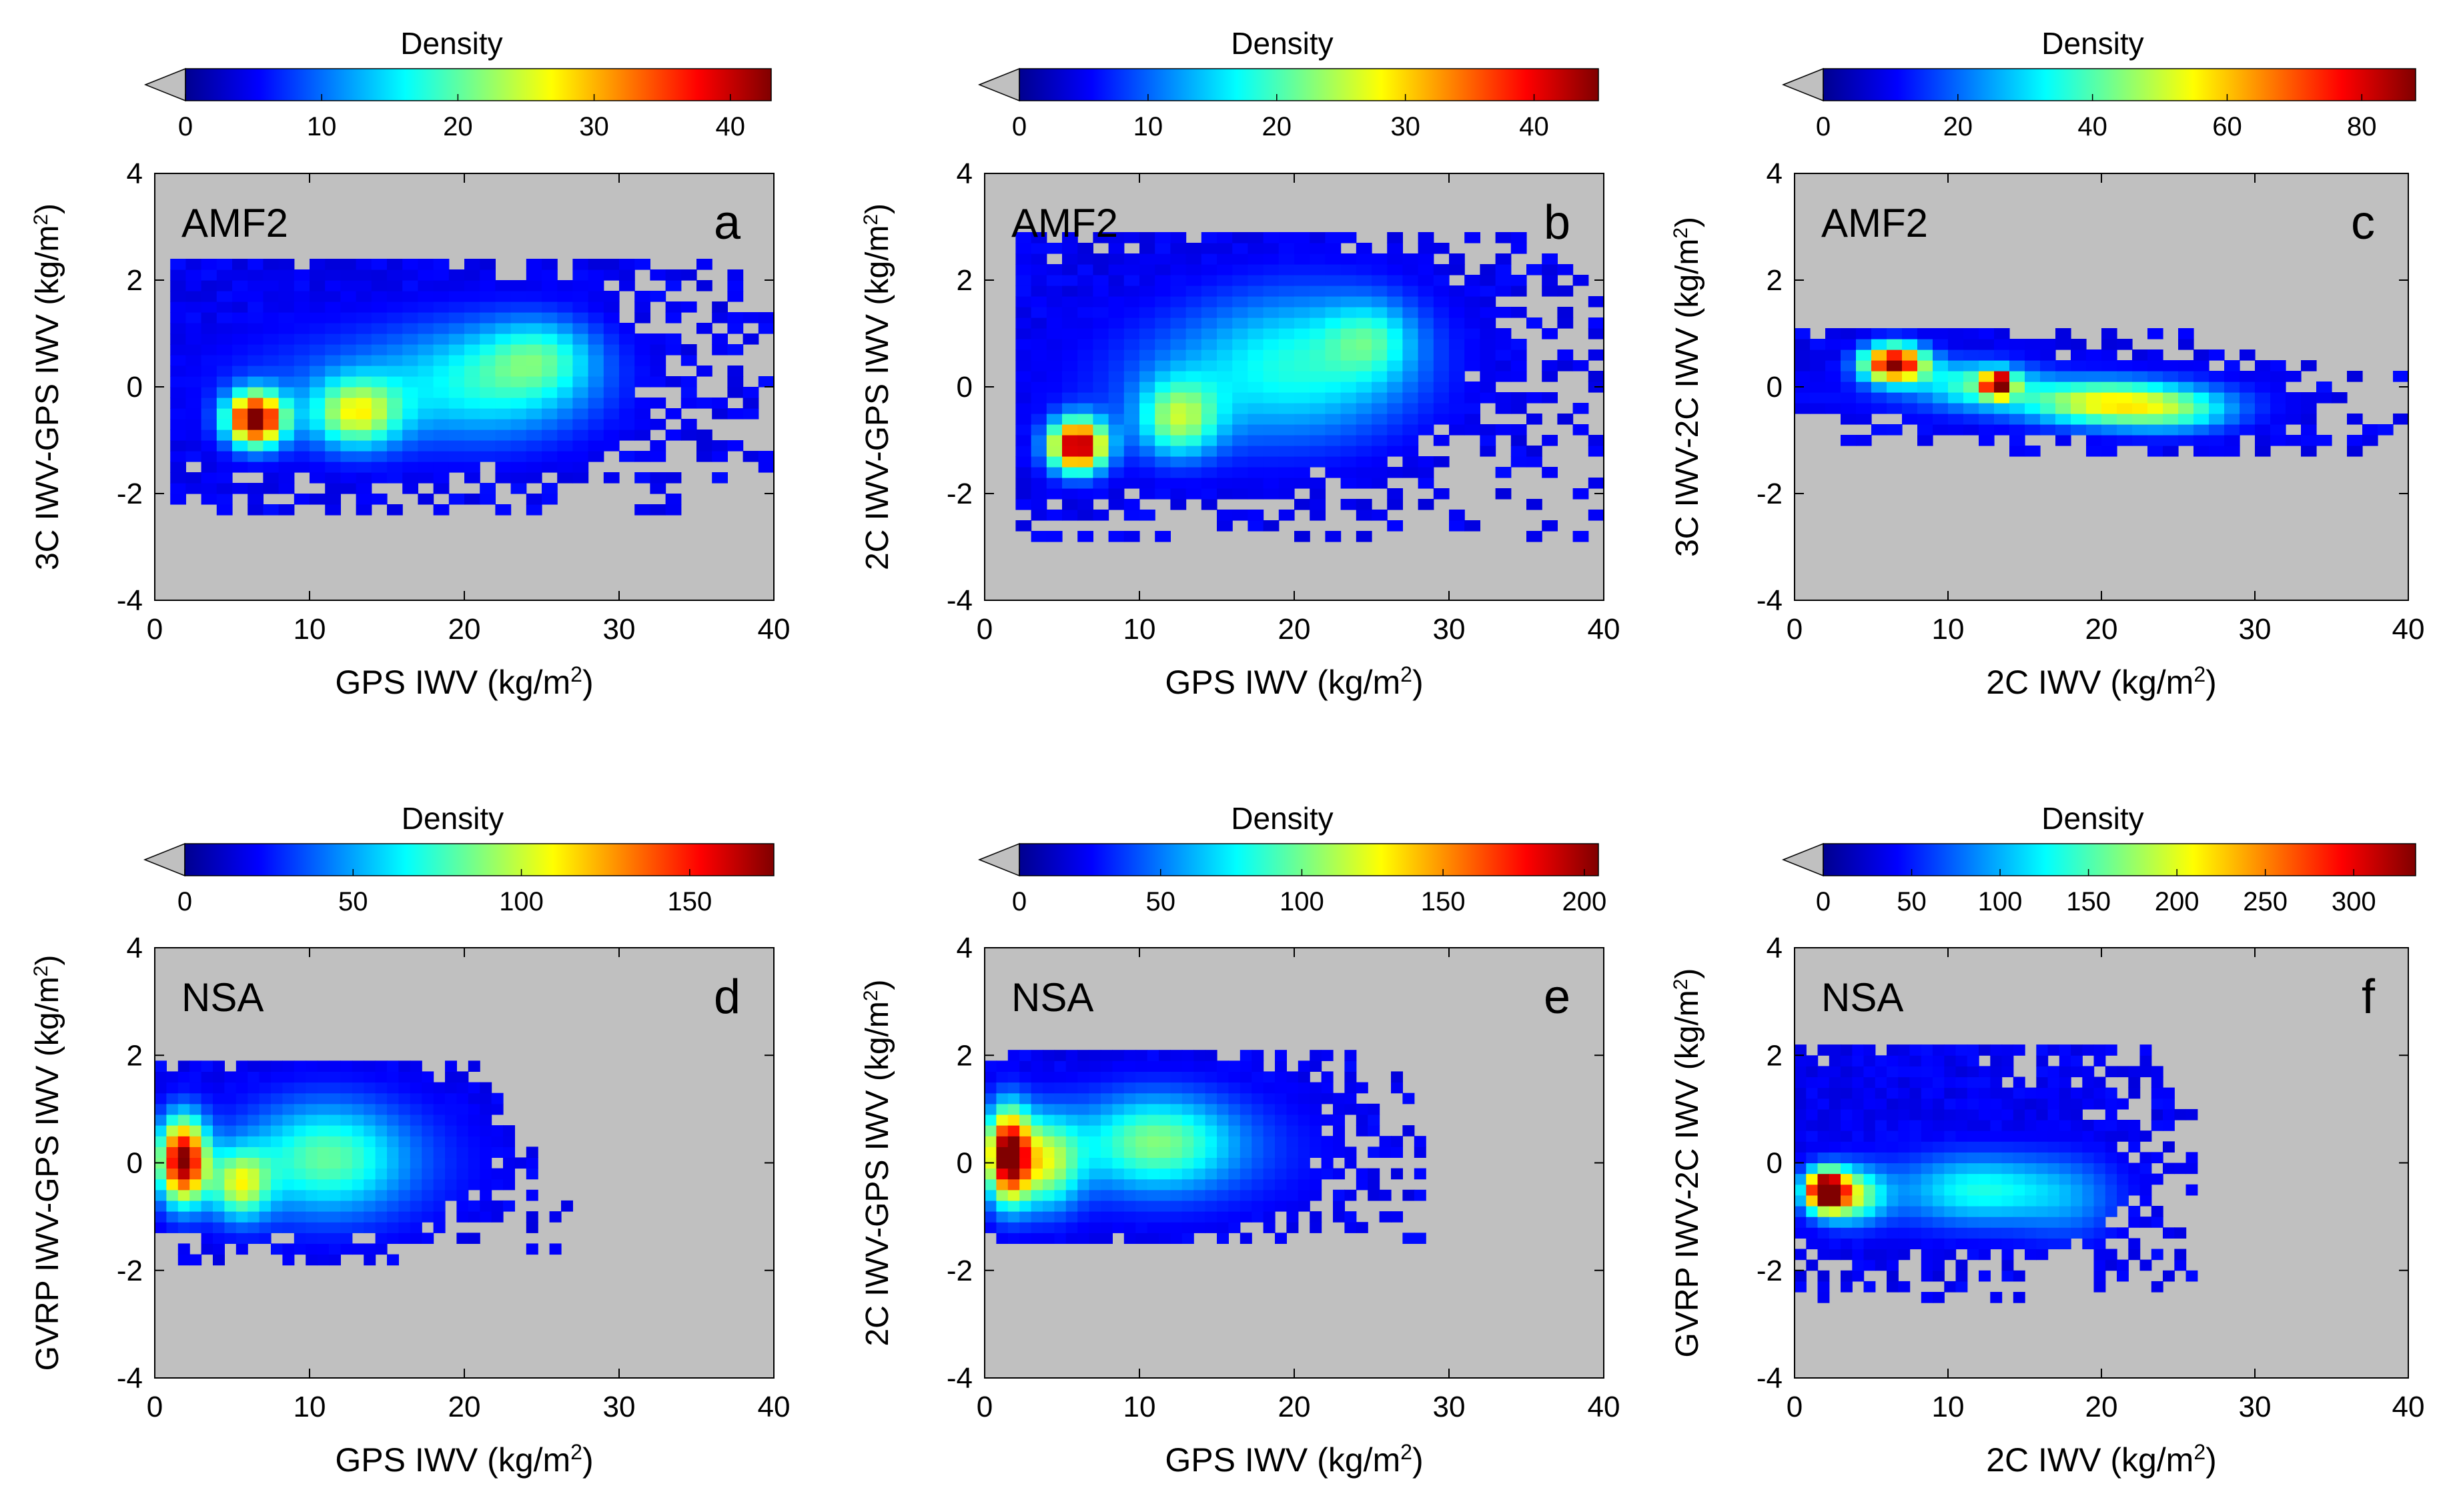 The height and width of the screenshot is (1512, 2451). What do you see at coordinates (1795, 1407) in the screenshot?
I see `x-tick-label: 0` at bounding box center [1795, 1407].